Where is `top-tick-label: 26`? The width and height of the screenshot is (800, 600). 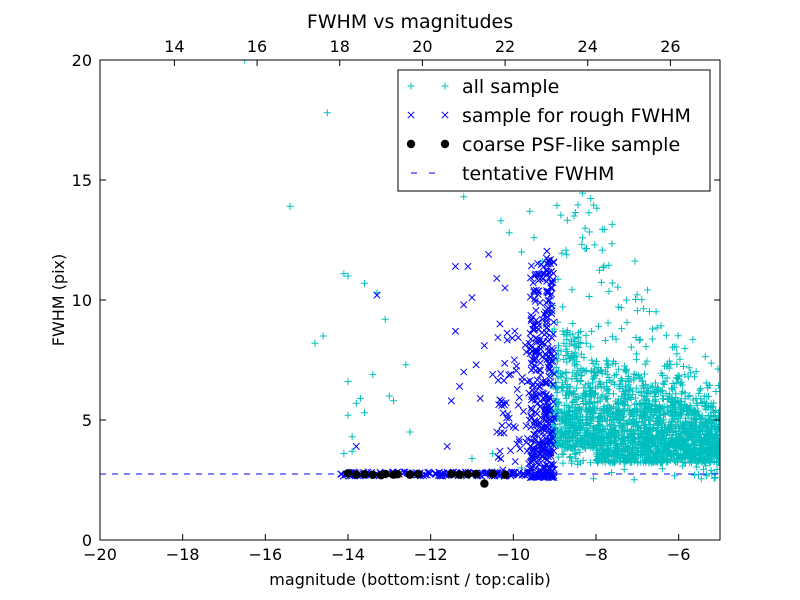
top-tick-label: 26 is located at coordinates (670, 46).